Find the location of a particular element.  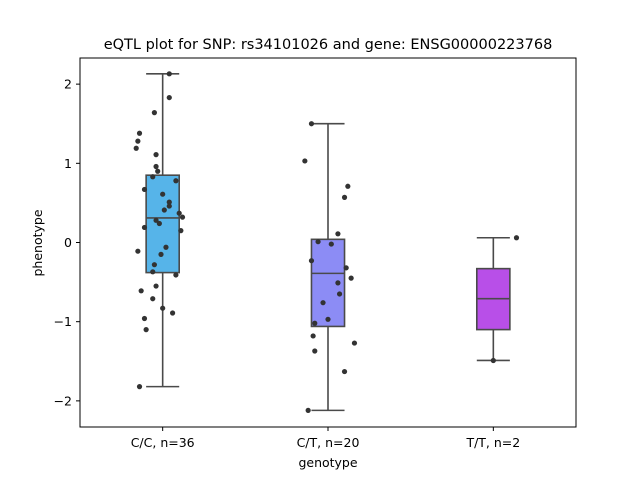

box-iqr is located at coordinates (162, 224).